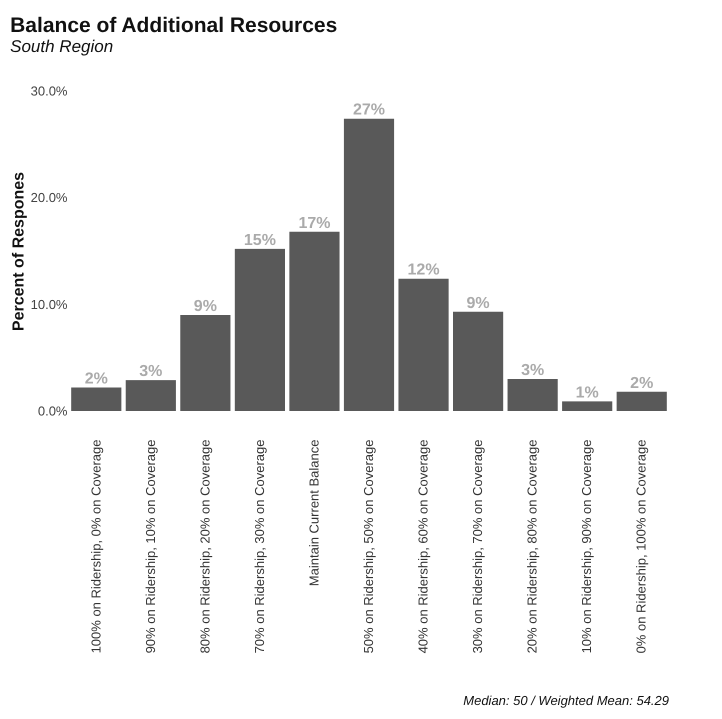 Image resolution: width=722 pixels, height=719 pixels. What do you see at coordinates (49, 91) in the screenshot?
I see `y-tick-label: 30.0%` at bounding box center [49, 91].